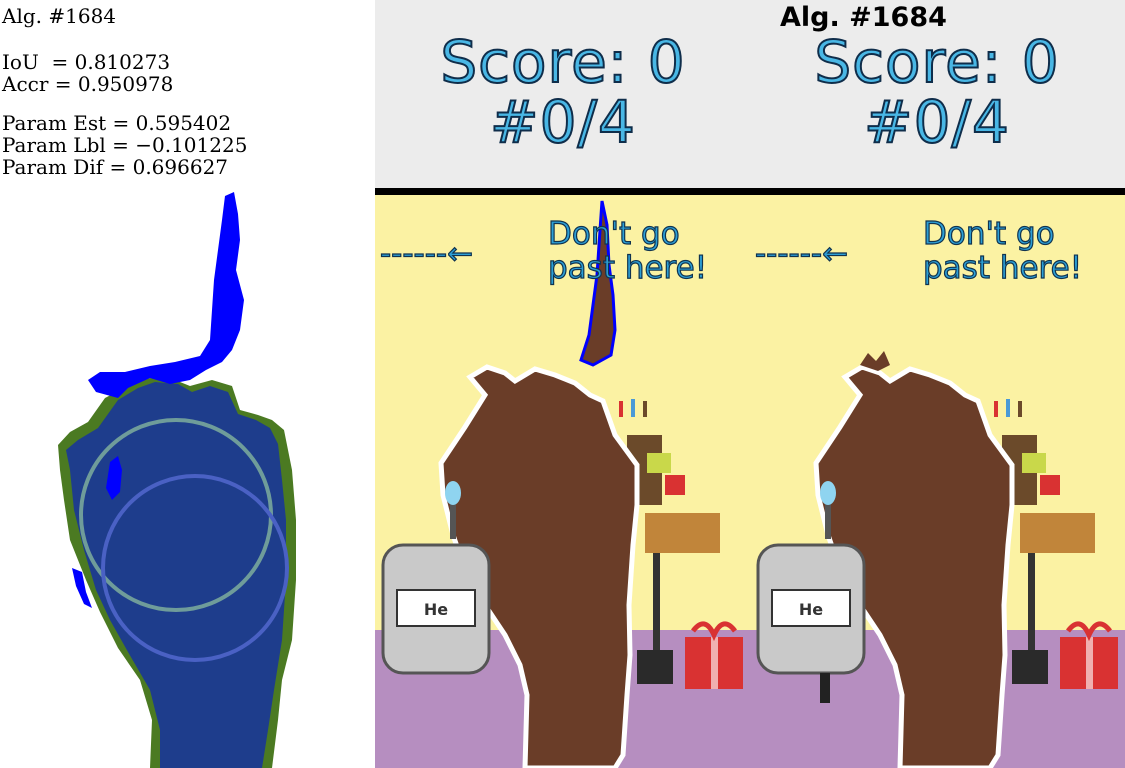 The height and width of the screenshot is (768, 1125). I want to click on score-left: Score: 0, so click(562, 62).